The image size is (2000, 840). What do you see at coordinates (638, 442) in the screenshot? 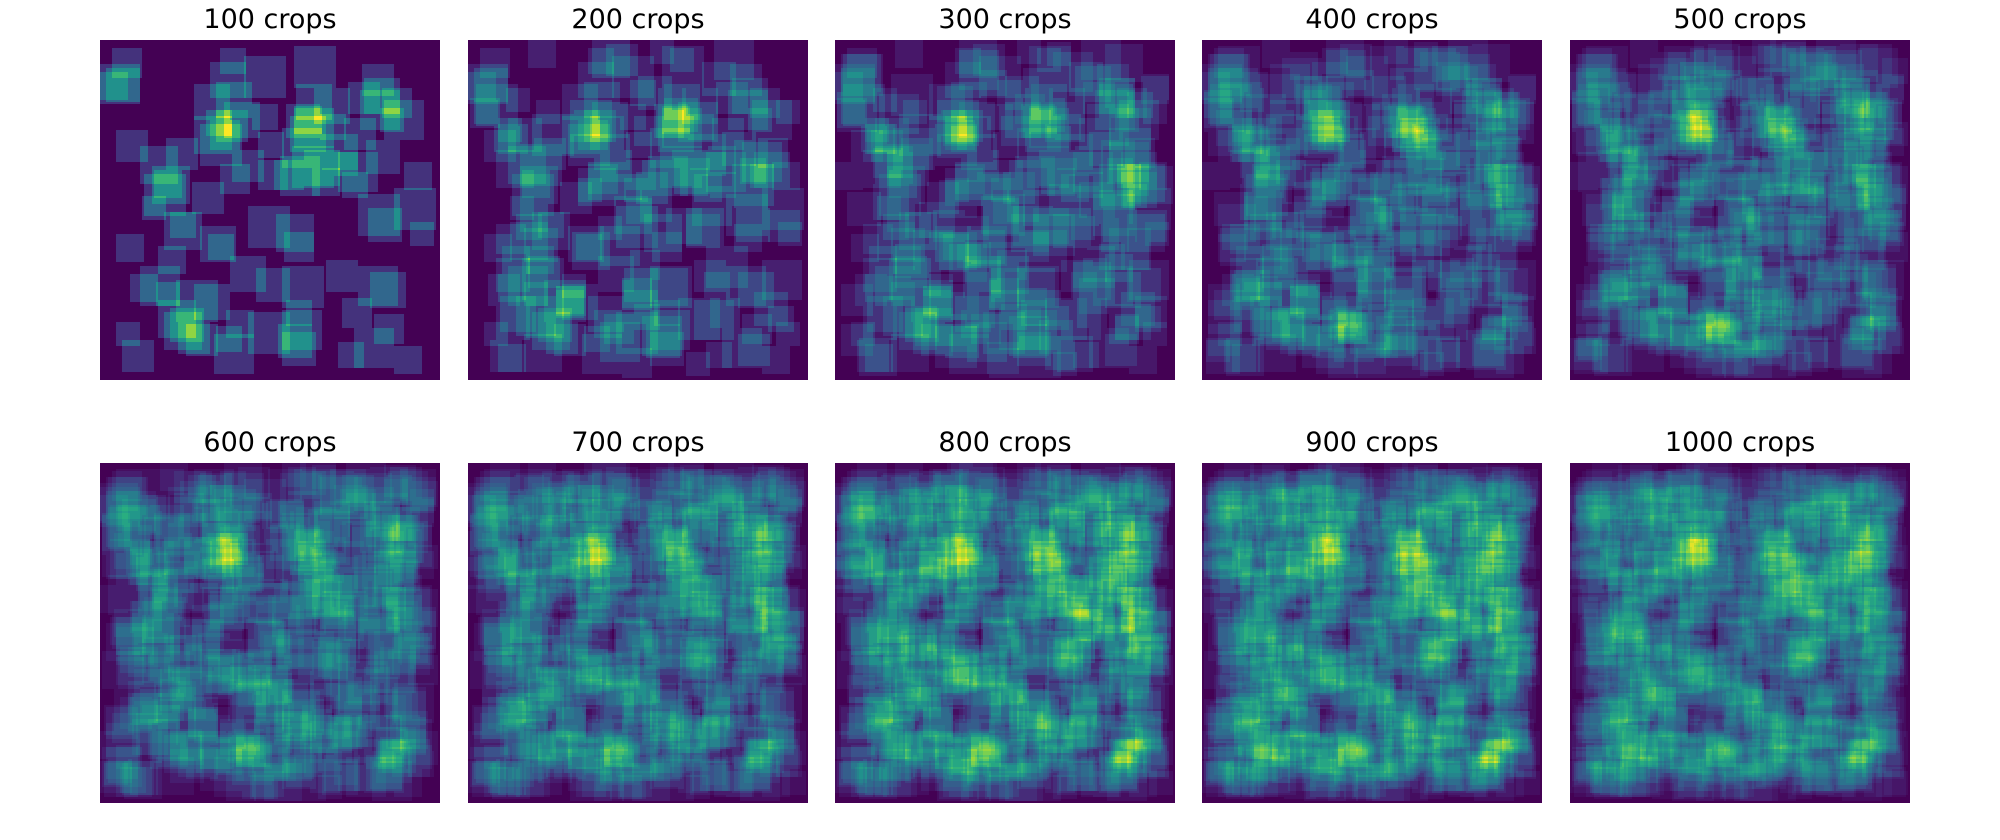
I see `panel-title: 700 crops` at bounding box center [638, 442].